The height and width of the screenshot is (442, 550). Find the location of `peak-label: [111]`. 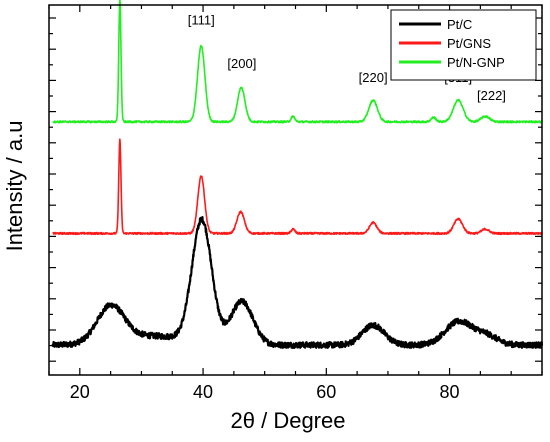

peak-label: [111] is located at coordinates (201, 20).